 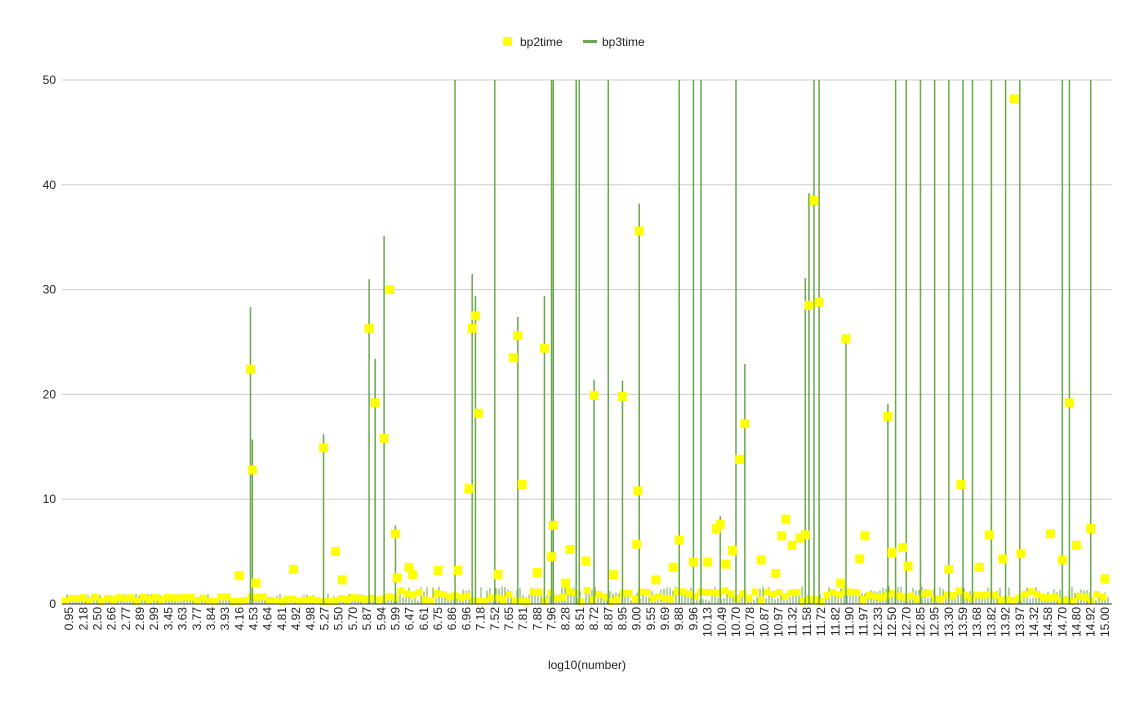 I want to click on x-tick-label: 10.13, so click(x=708, y=622).